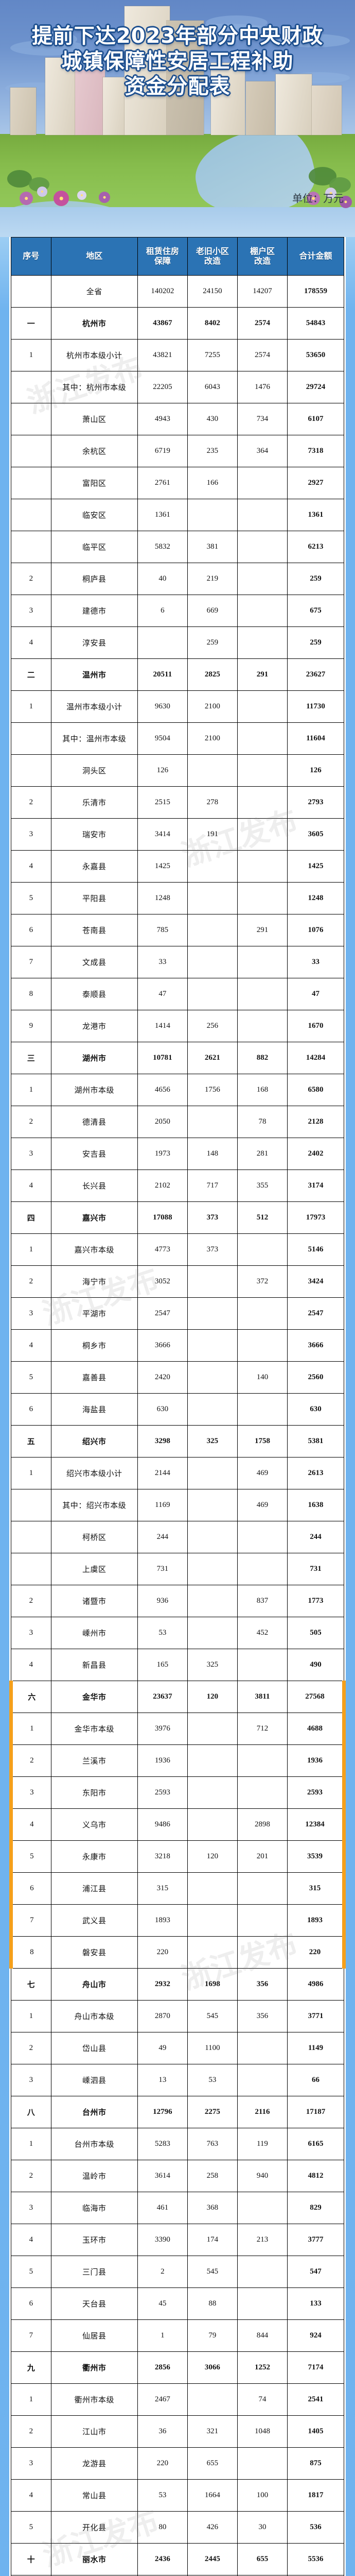  I want to click on title-line-1: 提前下达2023年部分中央财政, so click(177, 36).